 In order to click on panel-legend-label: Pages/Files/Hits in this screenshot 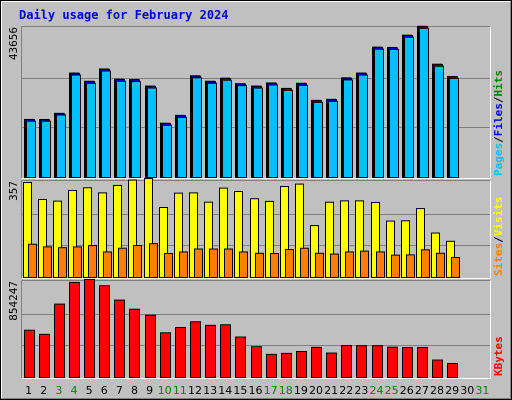, I will do `click(498, 123)`.